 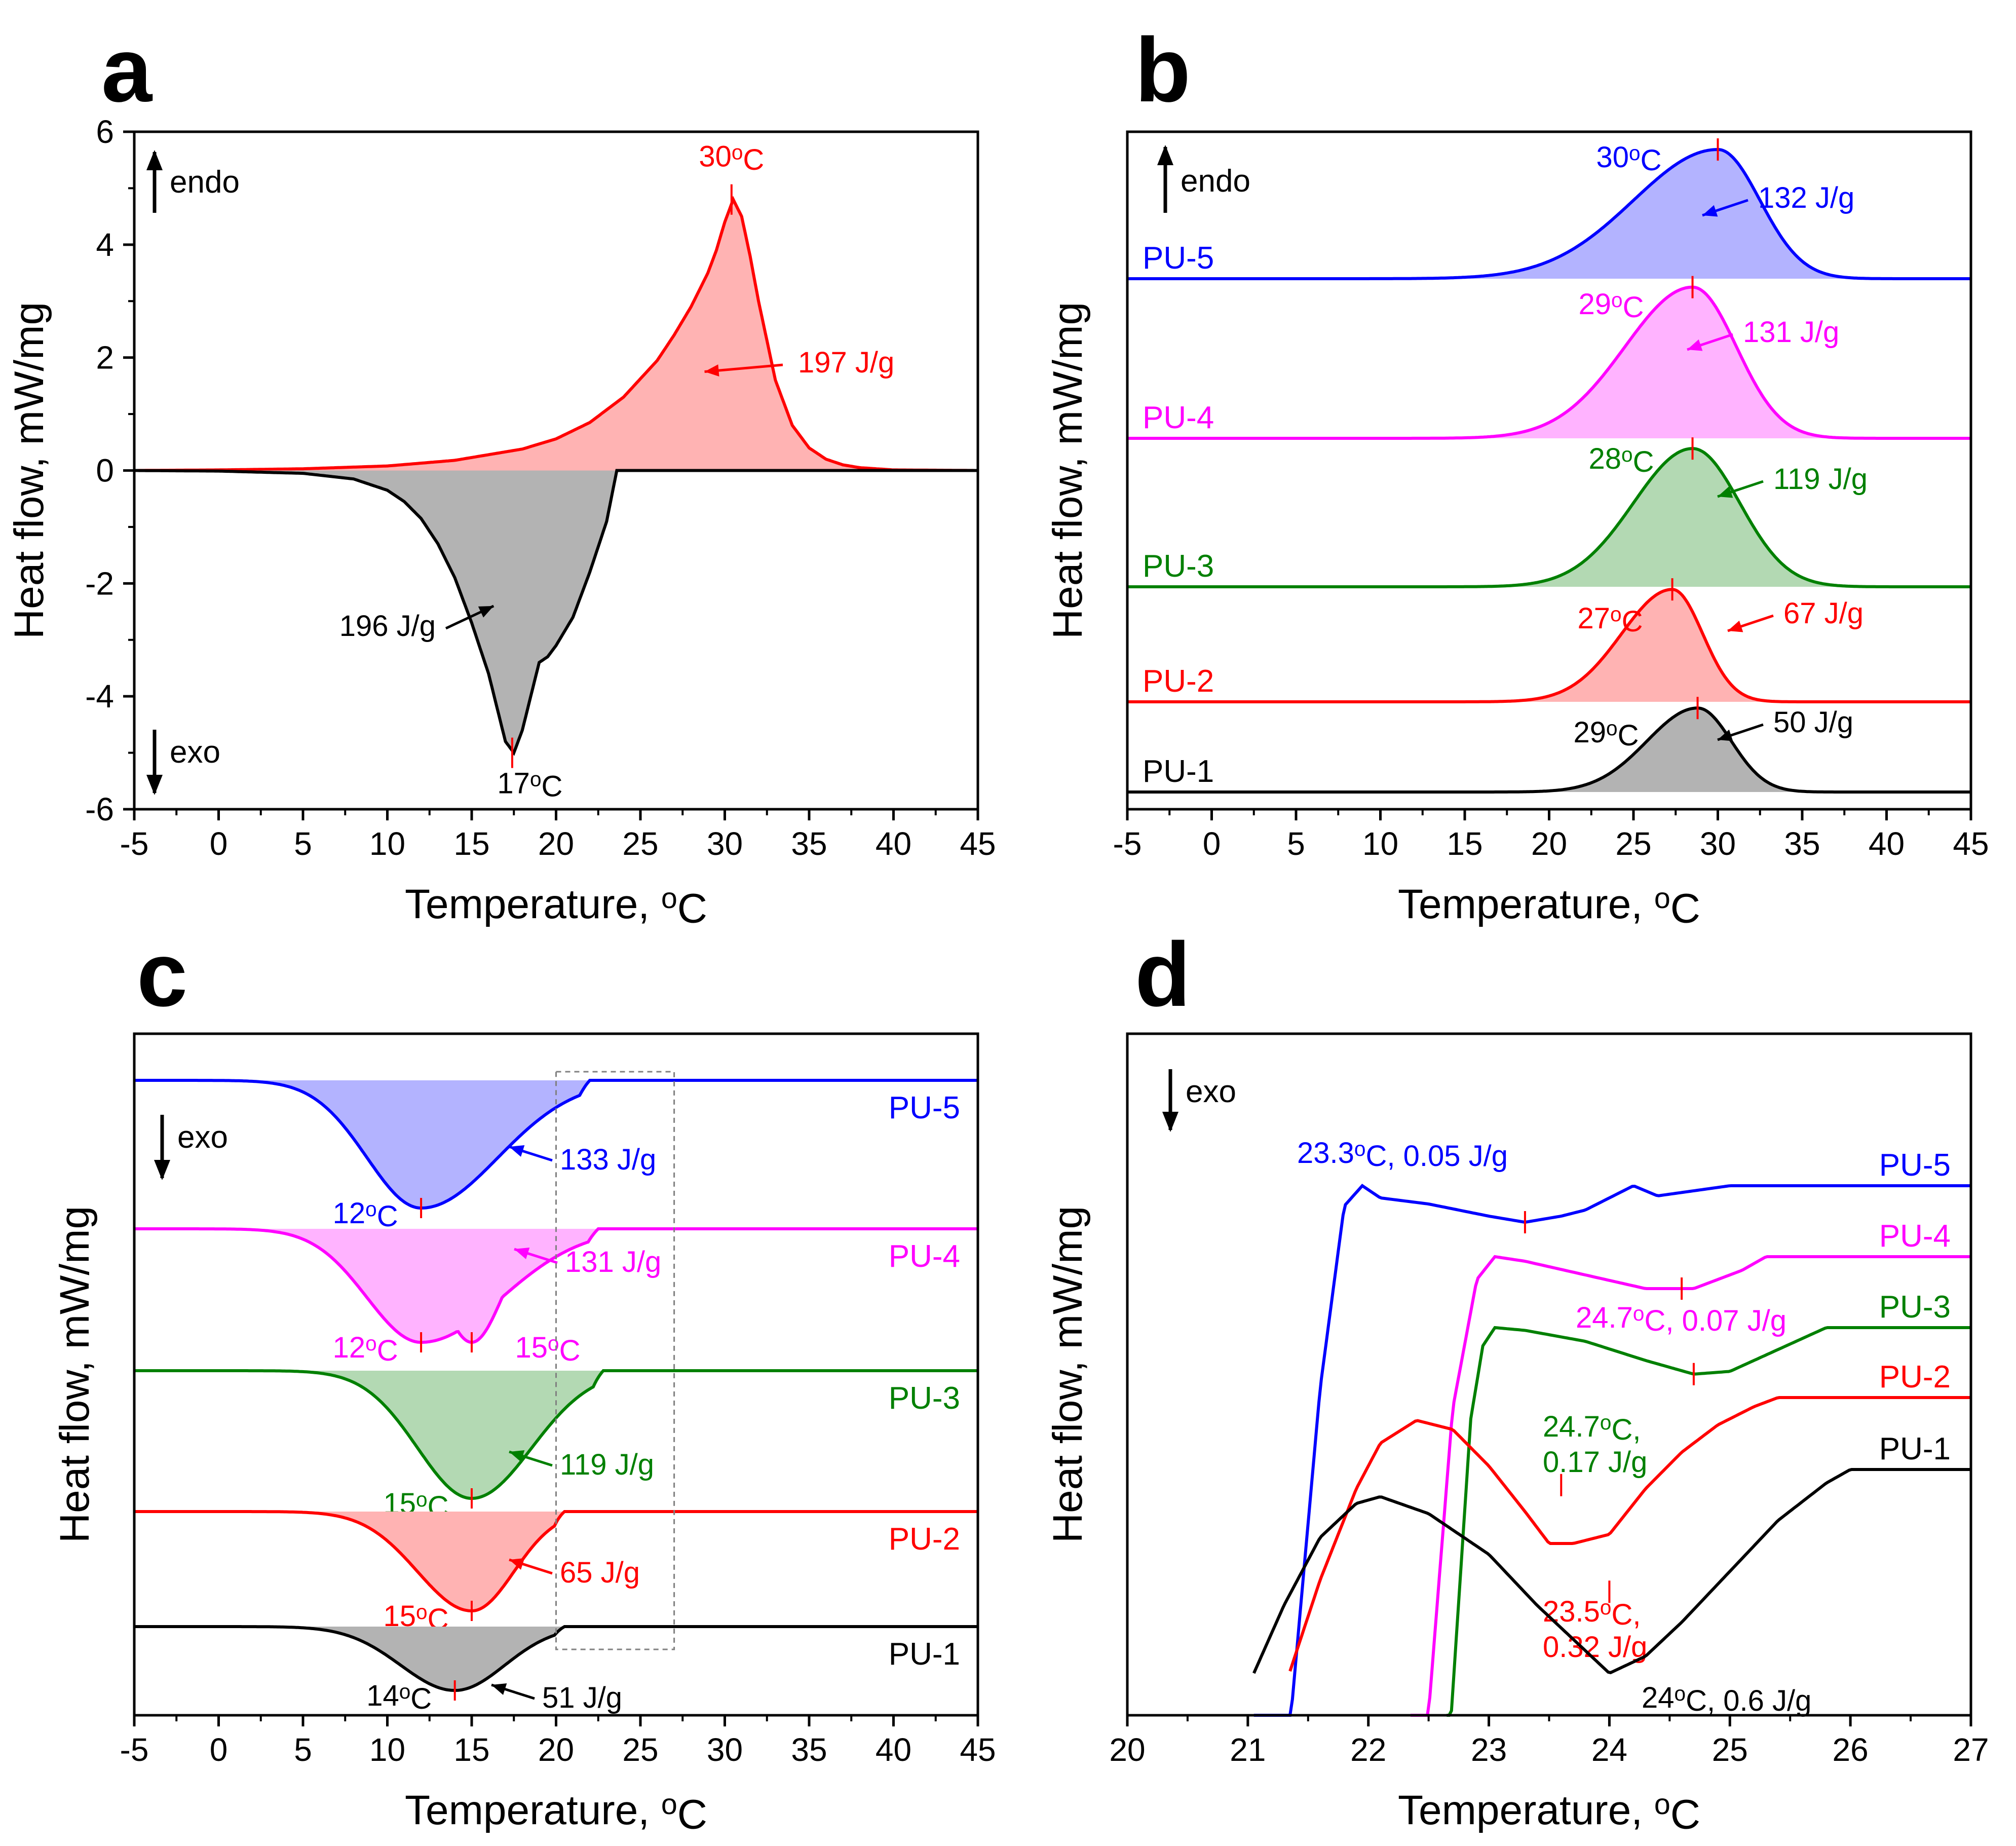 I want to click on cooling-line, so click(x=556, y=612).